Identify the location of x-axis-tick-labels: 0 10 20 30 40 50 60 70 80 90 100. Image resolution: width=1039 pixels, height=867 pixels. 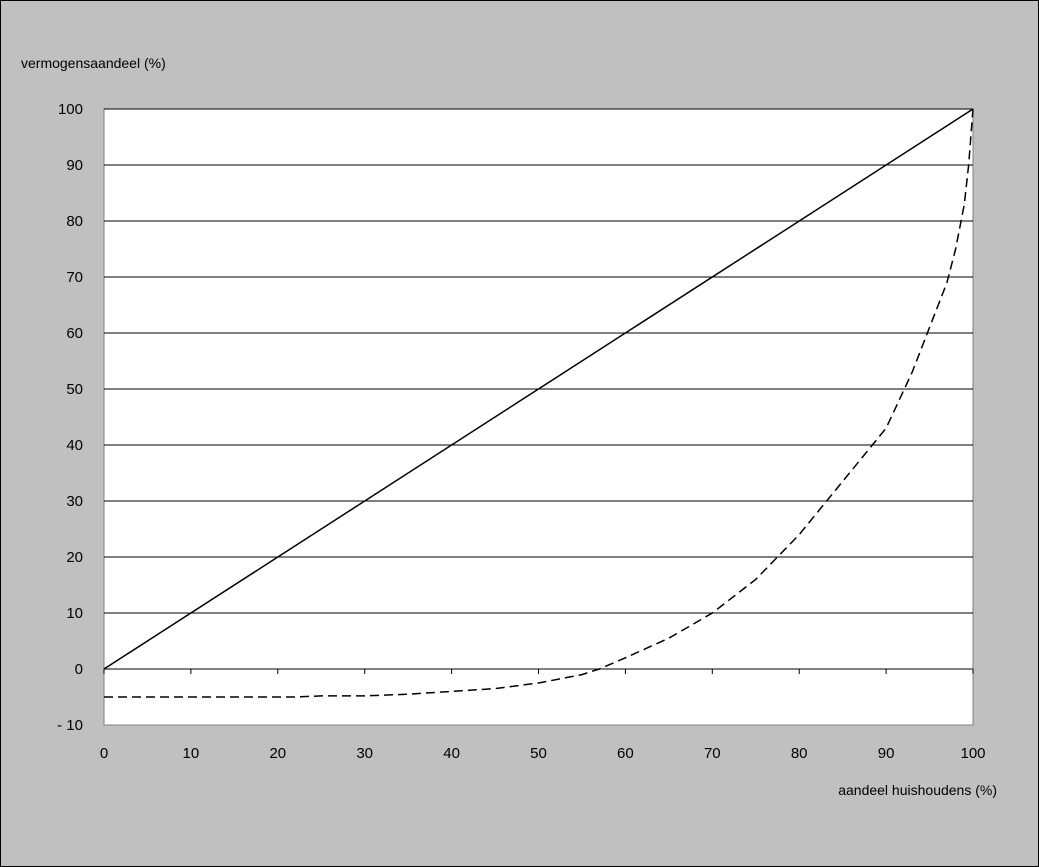
(543, 753).